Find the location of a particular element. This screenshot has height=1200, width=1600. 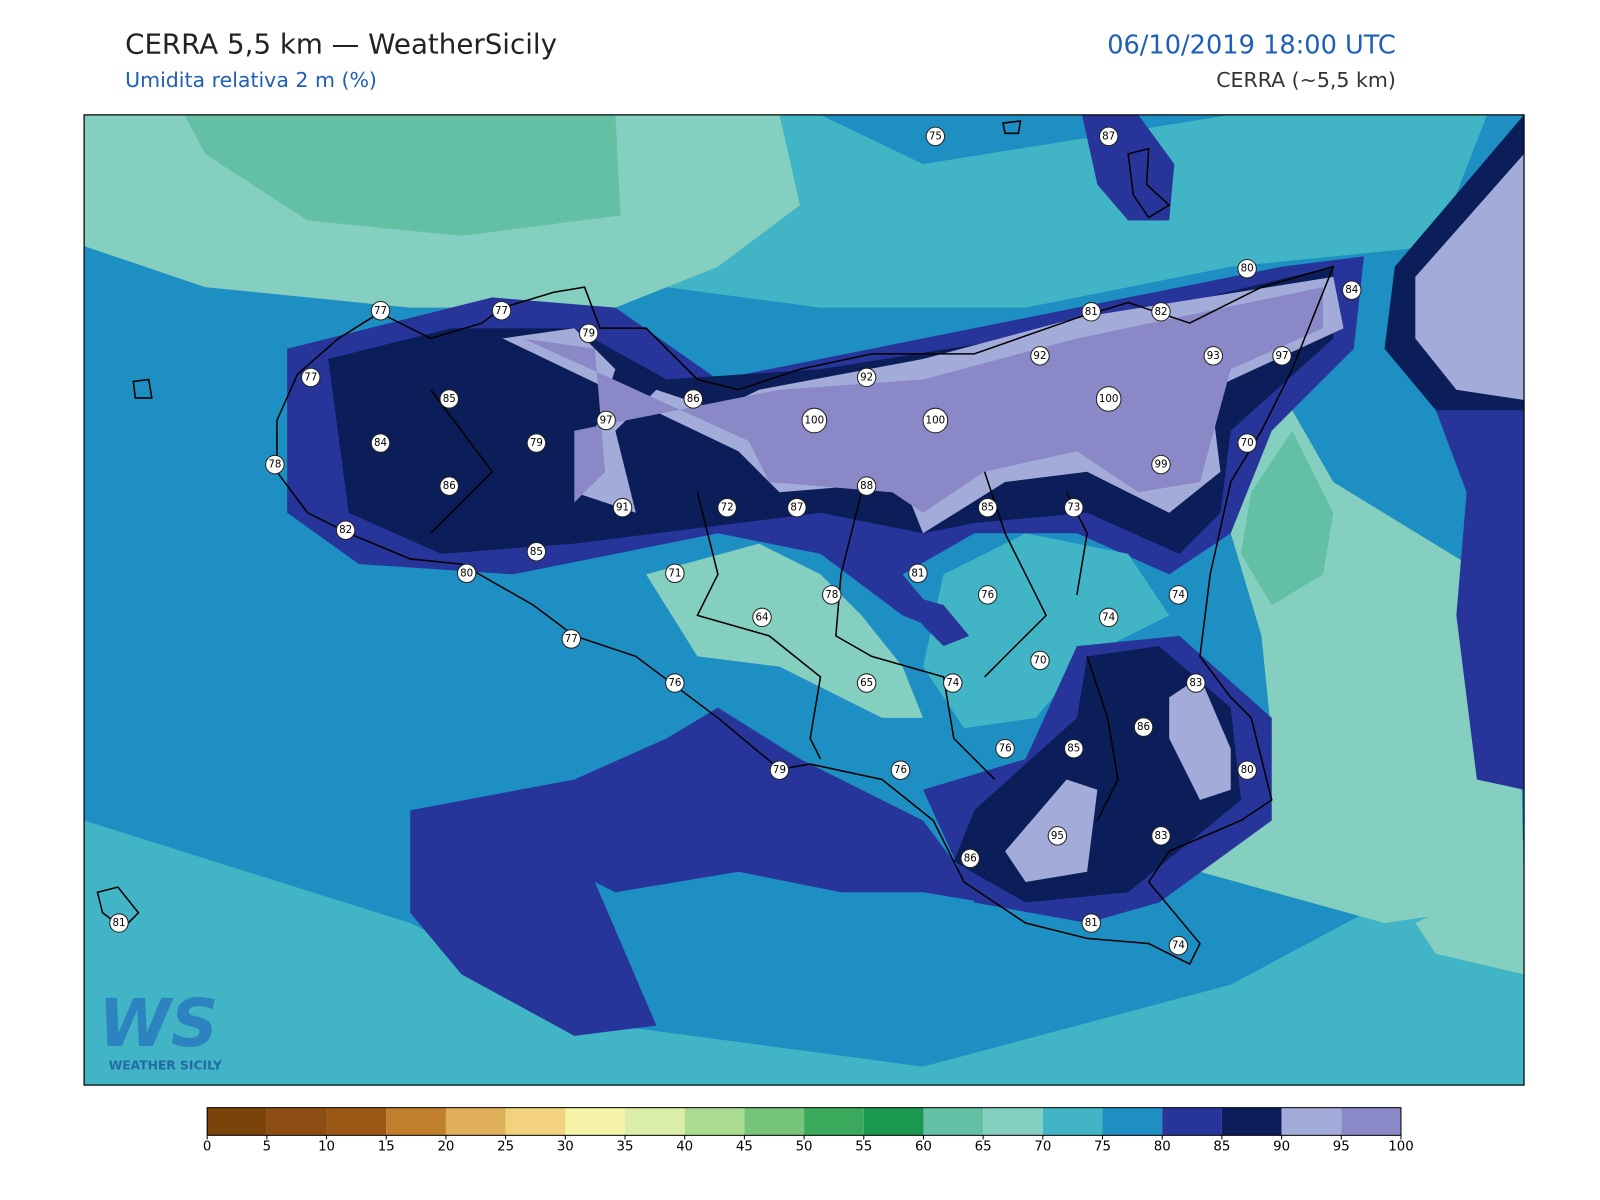

station-value: 87 is located at coordinates (796, 508).